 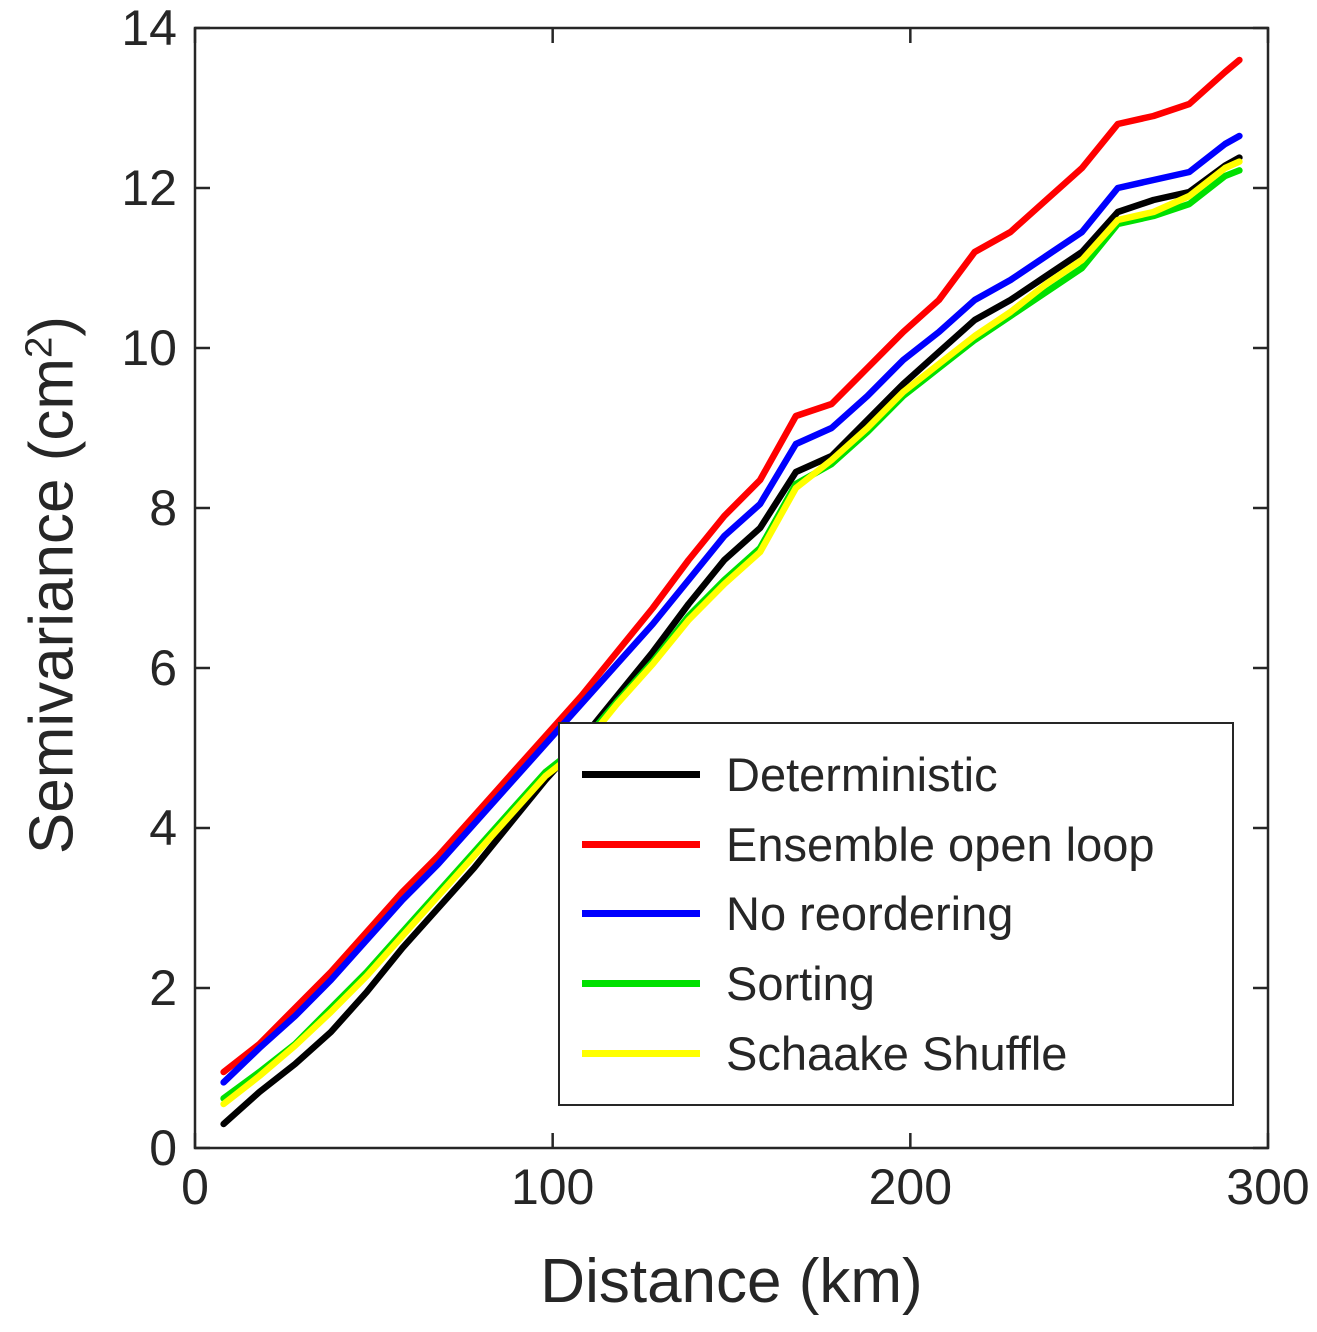 What do you see at coordinates (195, 1187) in the screenshot?
I see `x-tick-label: 0` at bounding box center [195, 1187].